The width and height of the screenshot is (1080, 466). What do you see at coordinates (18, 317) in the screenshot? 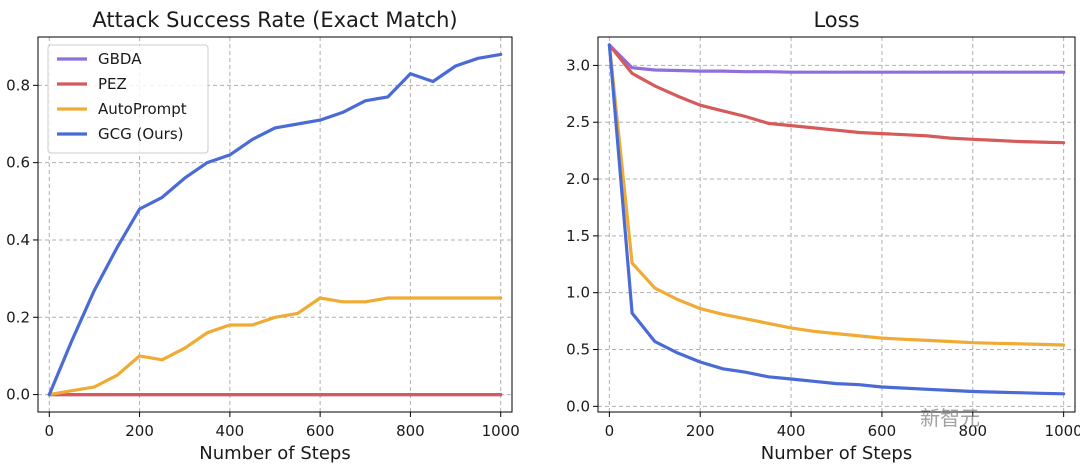
I see `y-tick-label: 0.2` at bounding box center [18, 317].